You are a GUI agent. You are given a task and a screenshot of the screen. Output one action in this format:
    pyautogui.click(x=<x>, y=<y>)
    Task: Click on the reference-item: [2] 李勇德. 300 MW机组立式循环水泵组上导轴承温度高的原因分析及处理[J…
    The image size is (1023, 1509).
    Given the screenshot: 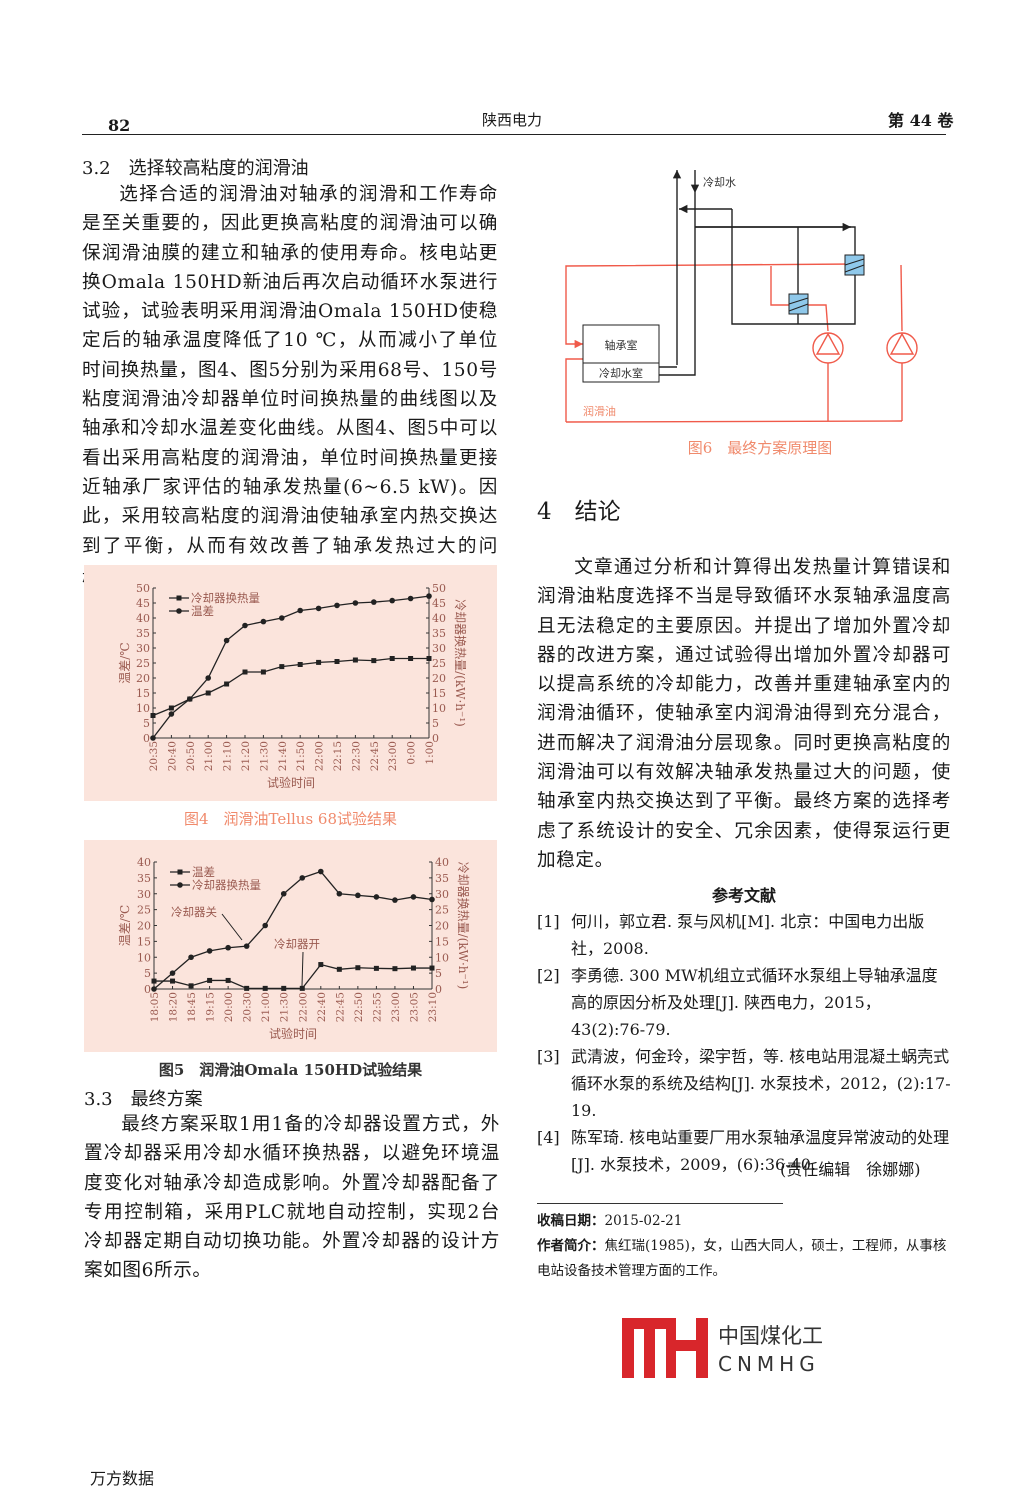 What is the action you would take?
    pyautogui.click(x=744, y=1002)
    